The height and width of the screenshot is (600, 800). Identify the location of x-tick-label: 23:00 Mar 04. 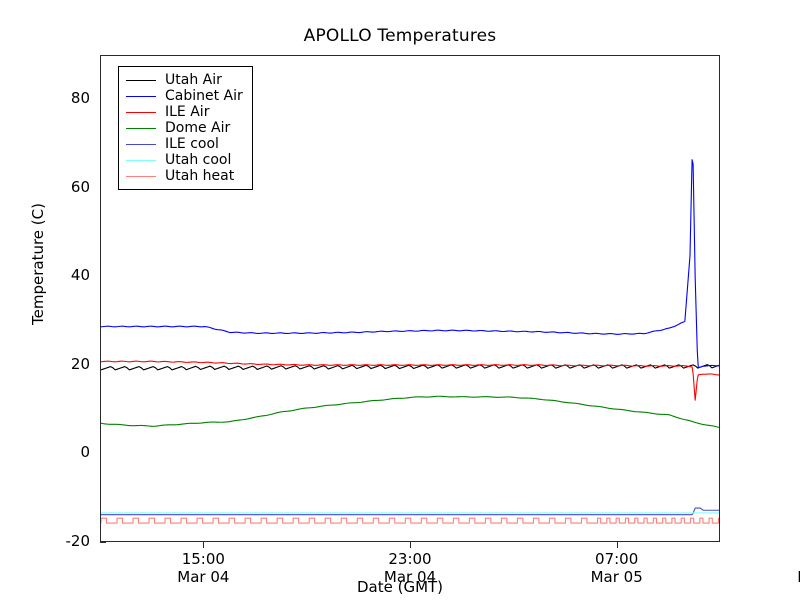
(410, 568).